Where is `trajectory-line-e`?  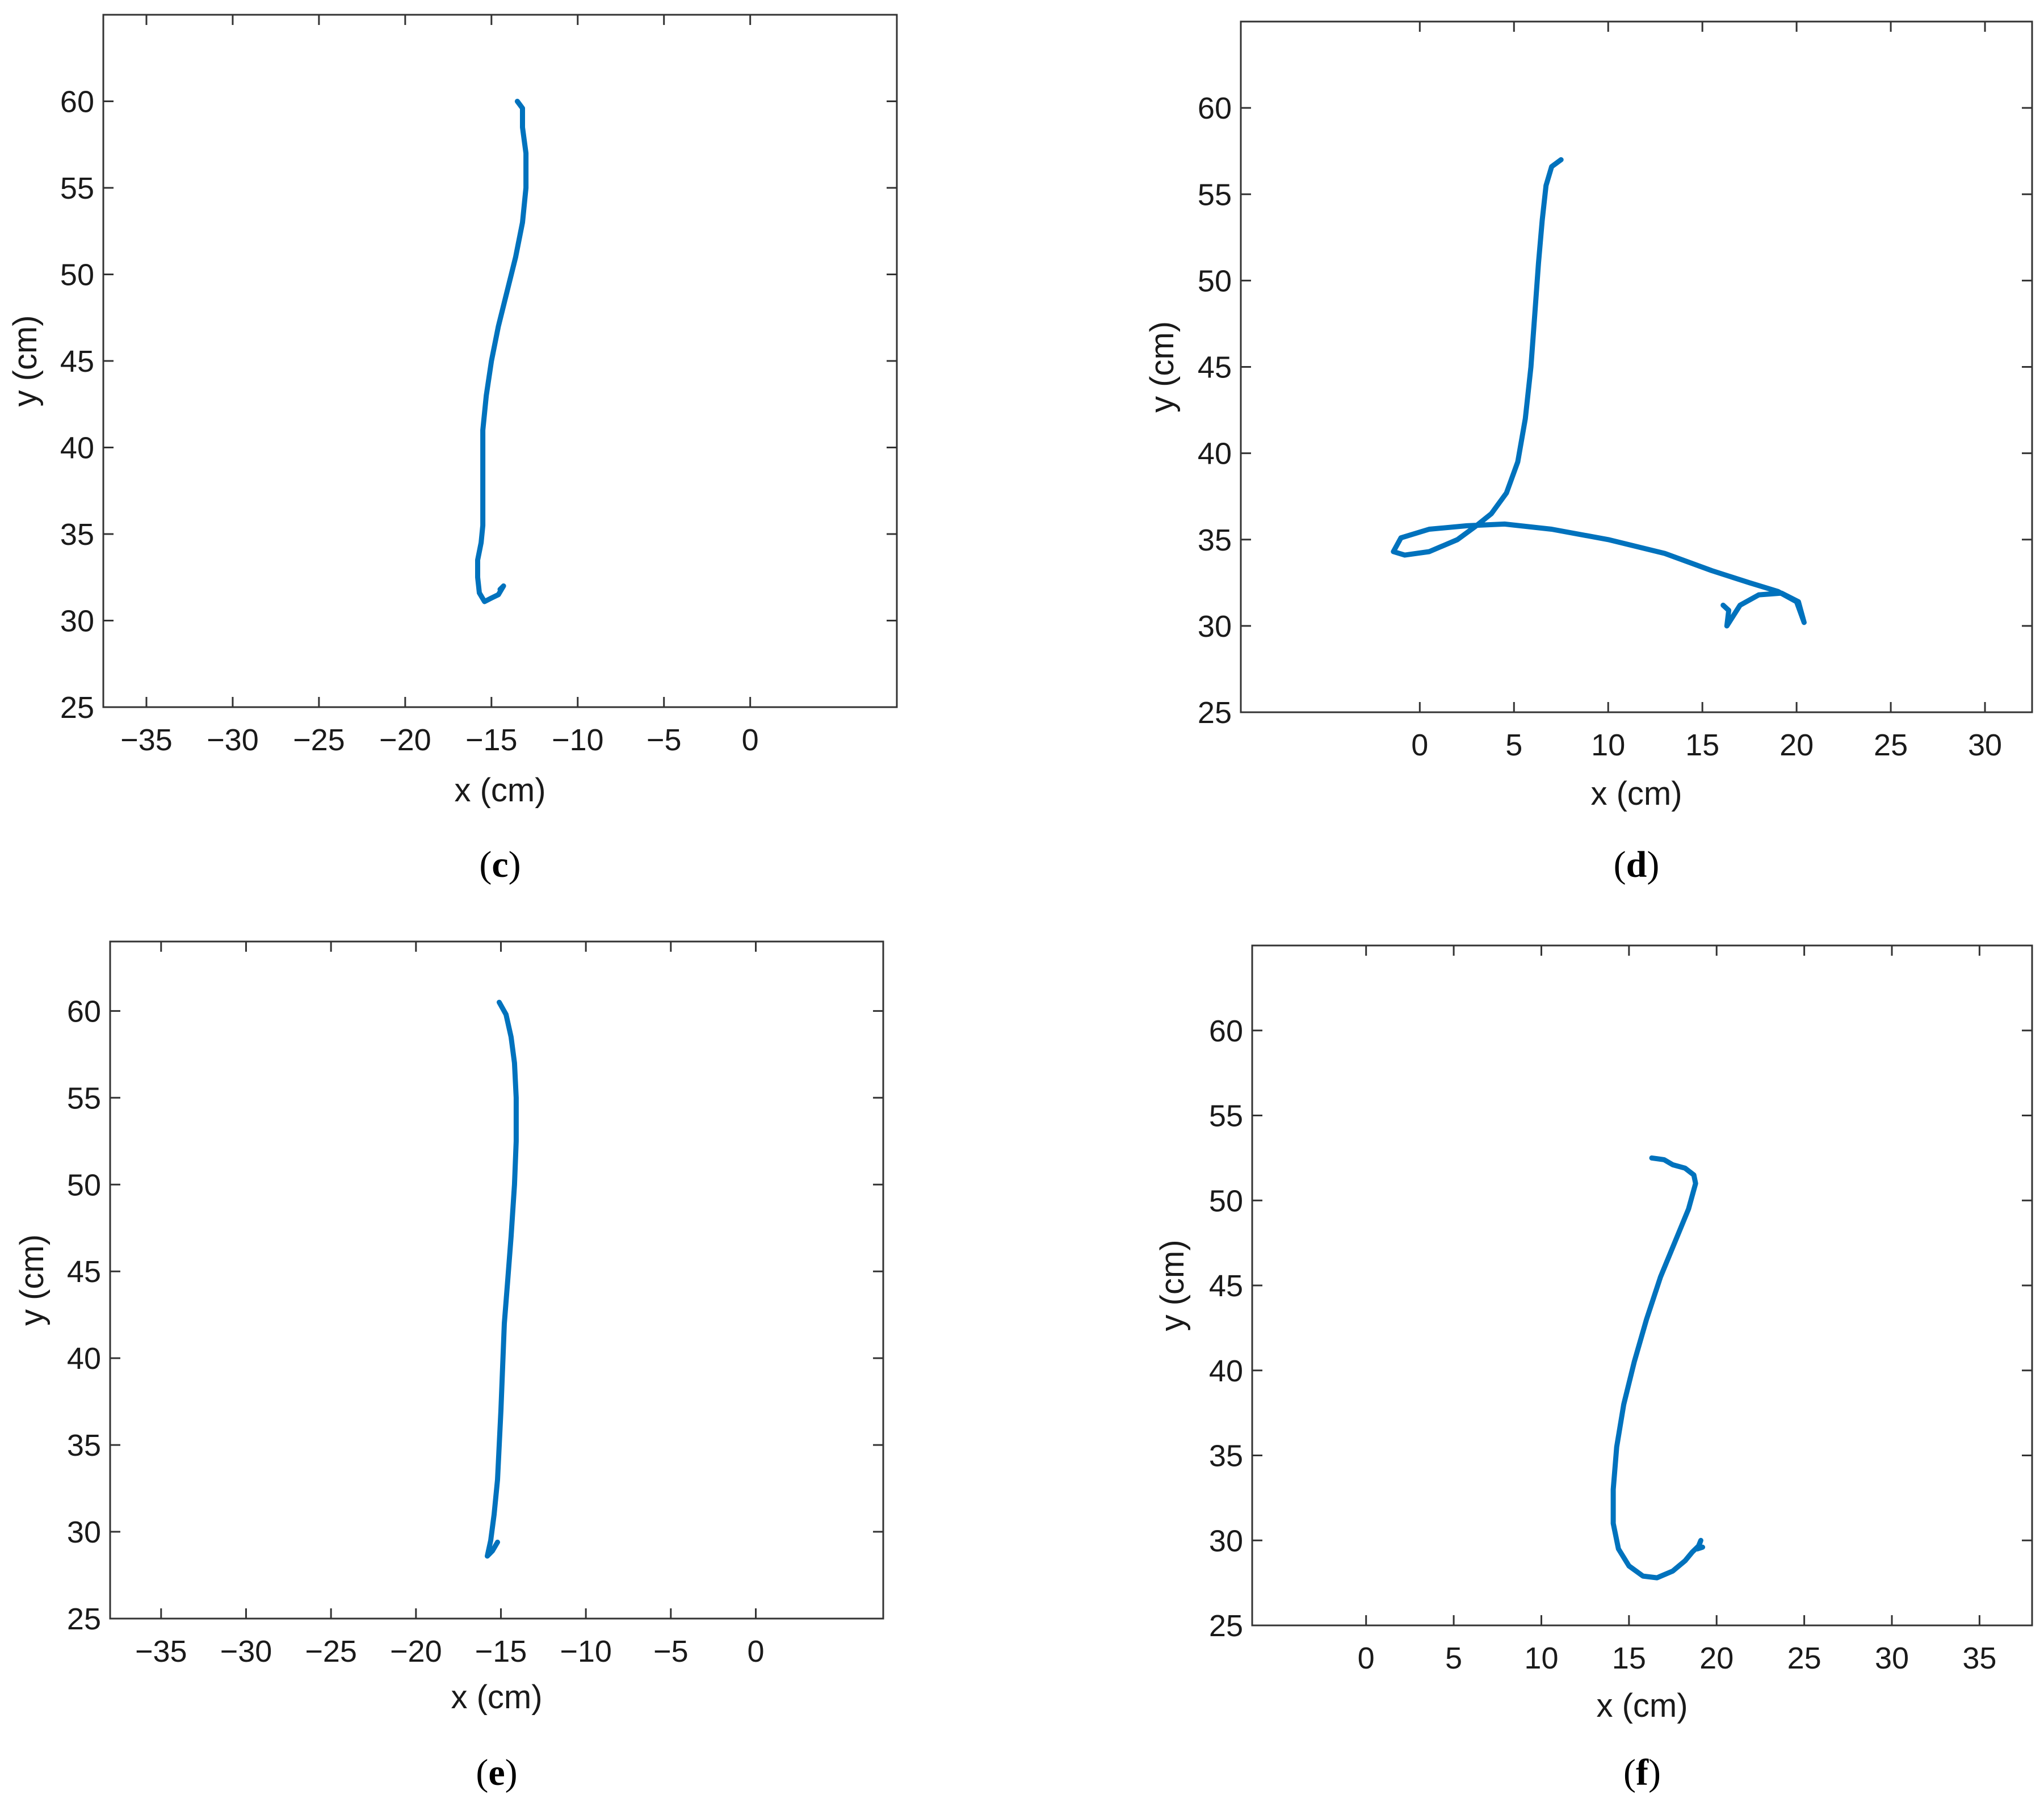
trajectory-line-e is located at coordinates (502, 1279).